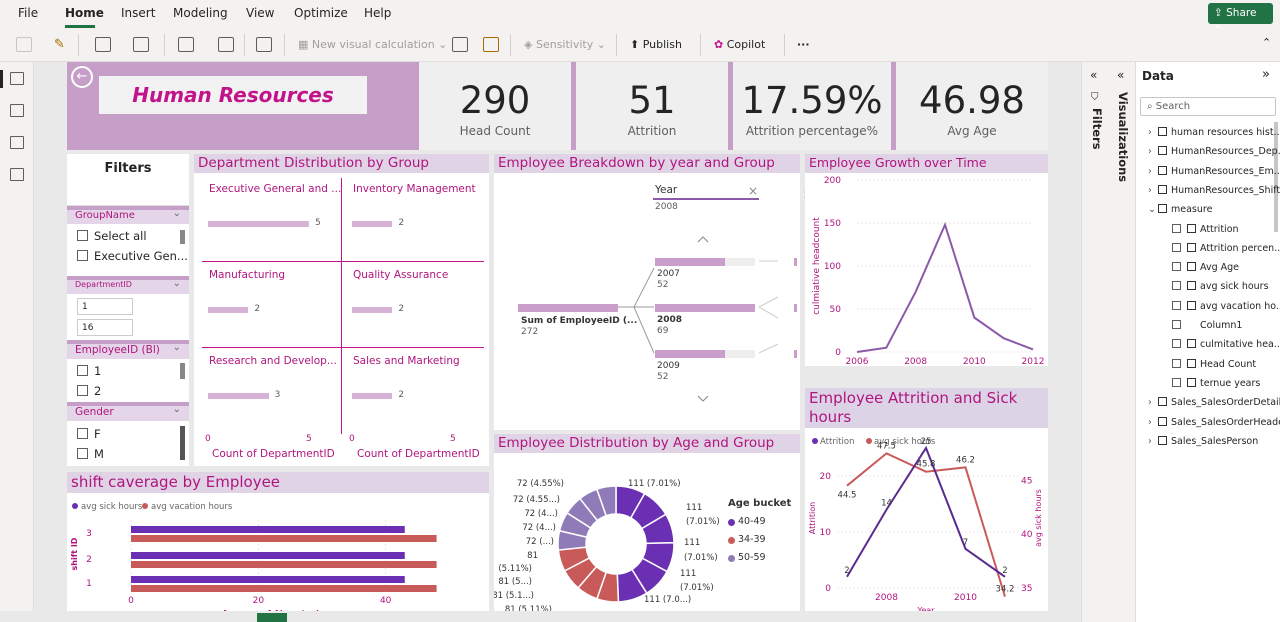 The width and height of the screenshot is (1280, 622). Describe the element at coordinates (1207, 325) in the screenshot. I see `field-item: Column1` at that location.